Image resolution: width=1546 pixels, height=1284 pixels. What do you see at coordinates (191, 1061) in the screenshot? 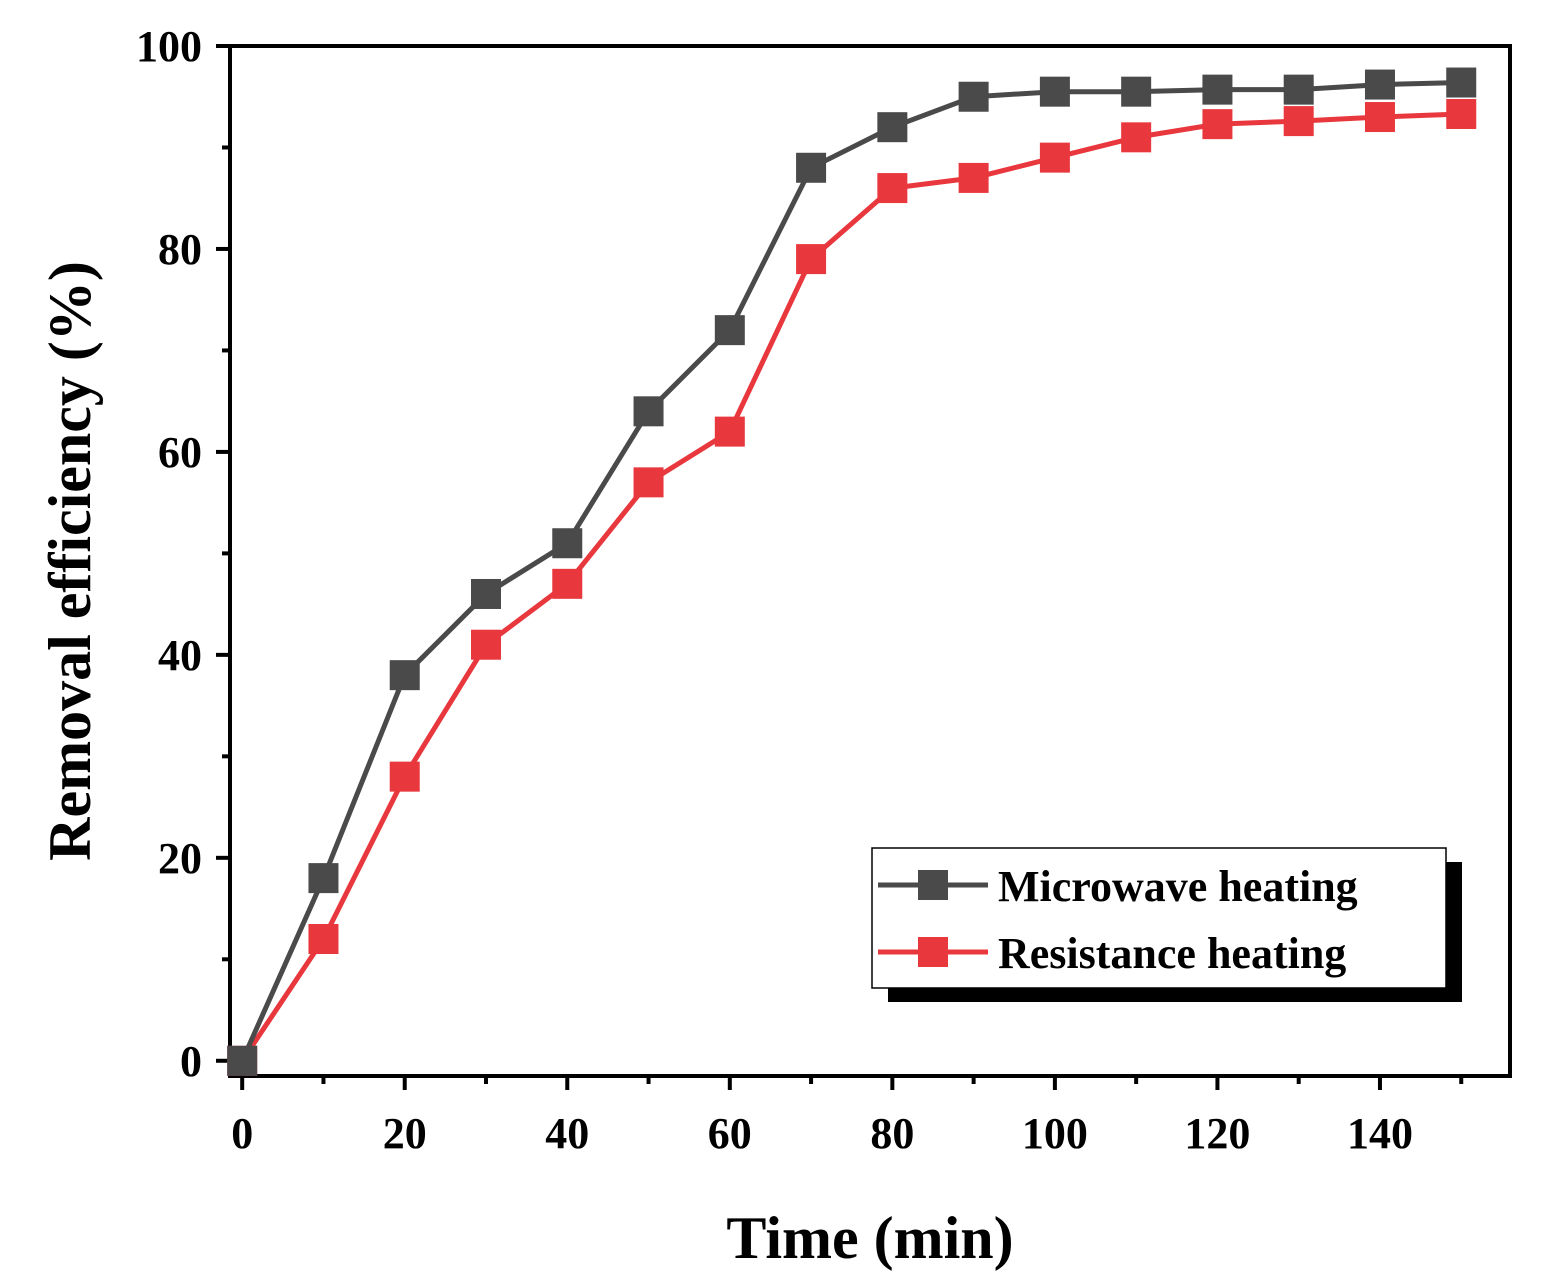
I see `y-tick-label: 0` at bounding box center [191, 1061].